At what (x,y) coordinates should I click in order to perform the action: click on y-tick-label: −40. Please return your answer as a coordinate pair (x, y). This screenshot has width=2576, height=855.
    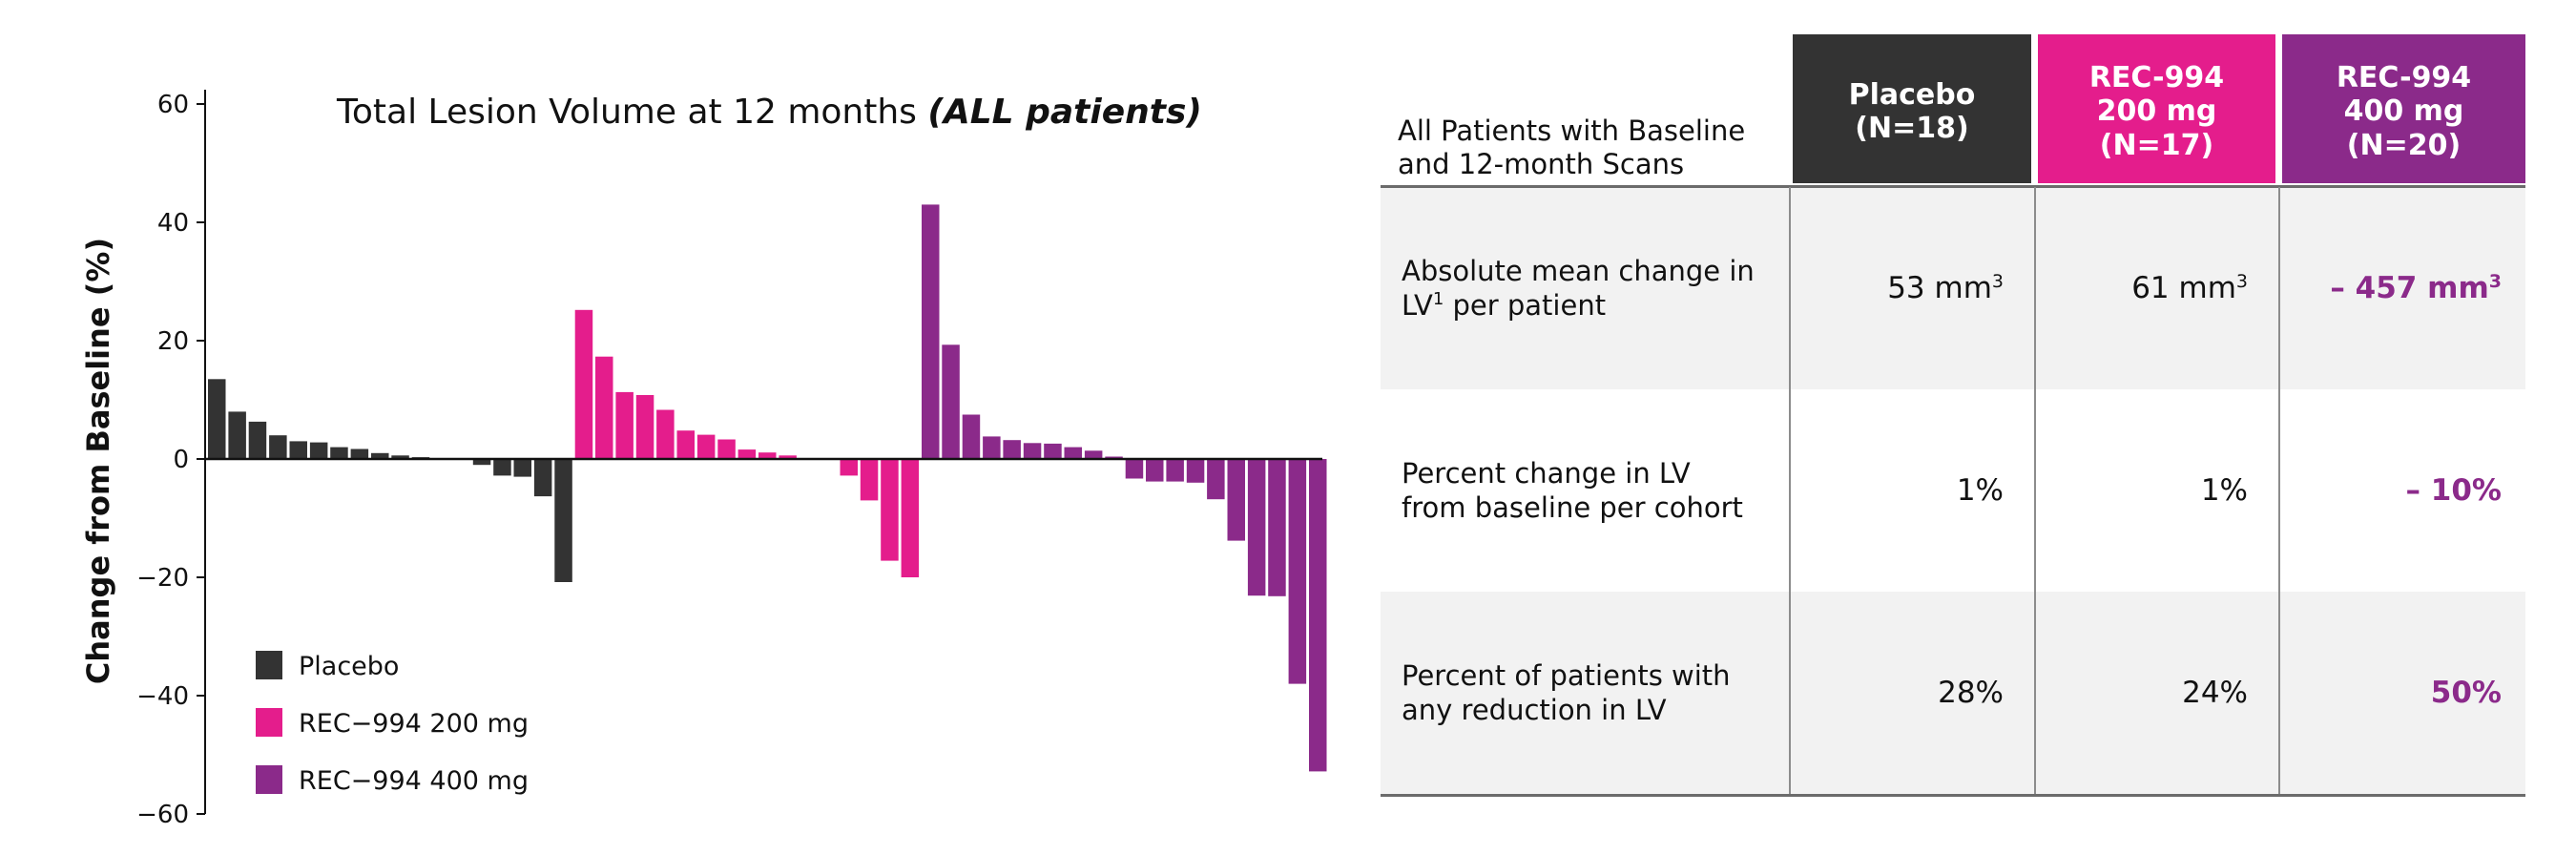
    Looking at the image, I should click on (162, 697).